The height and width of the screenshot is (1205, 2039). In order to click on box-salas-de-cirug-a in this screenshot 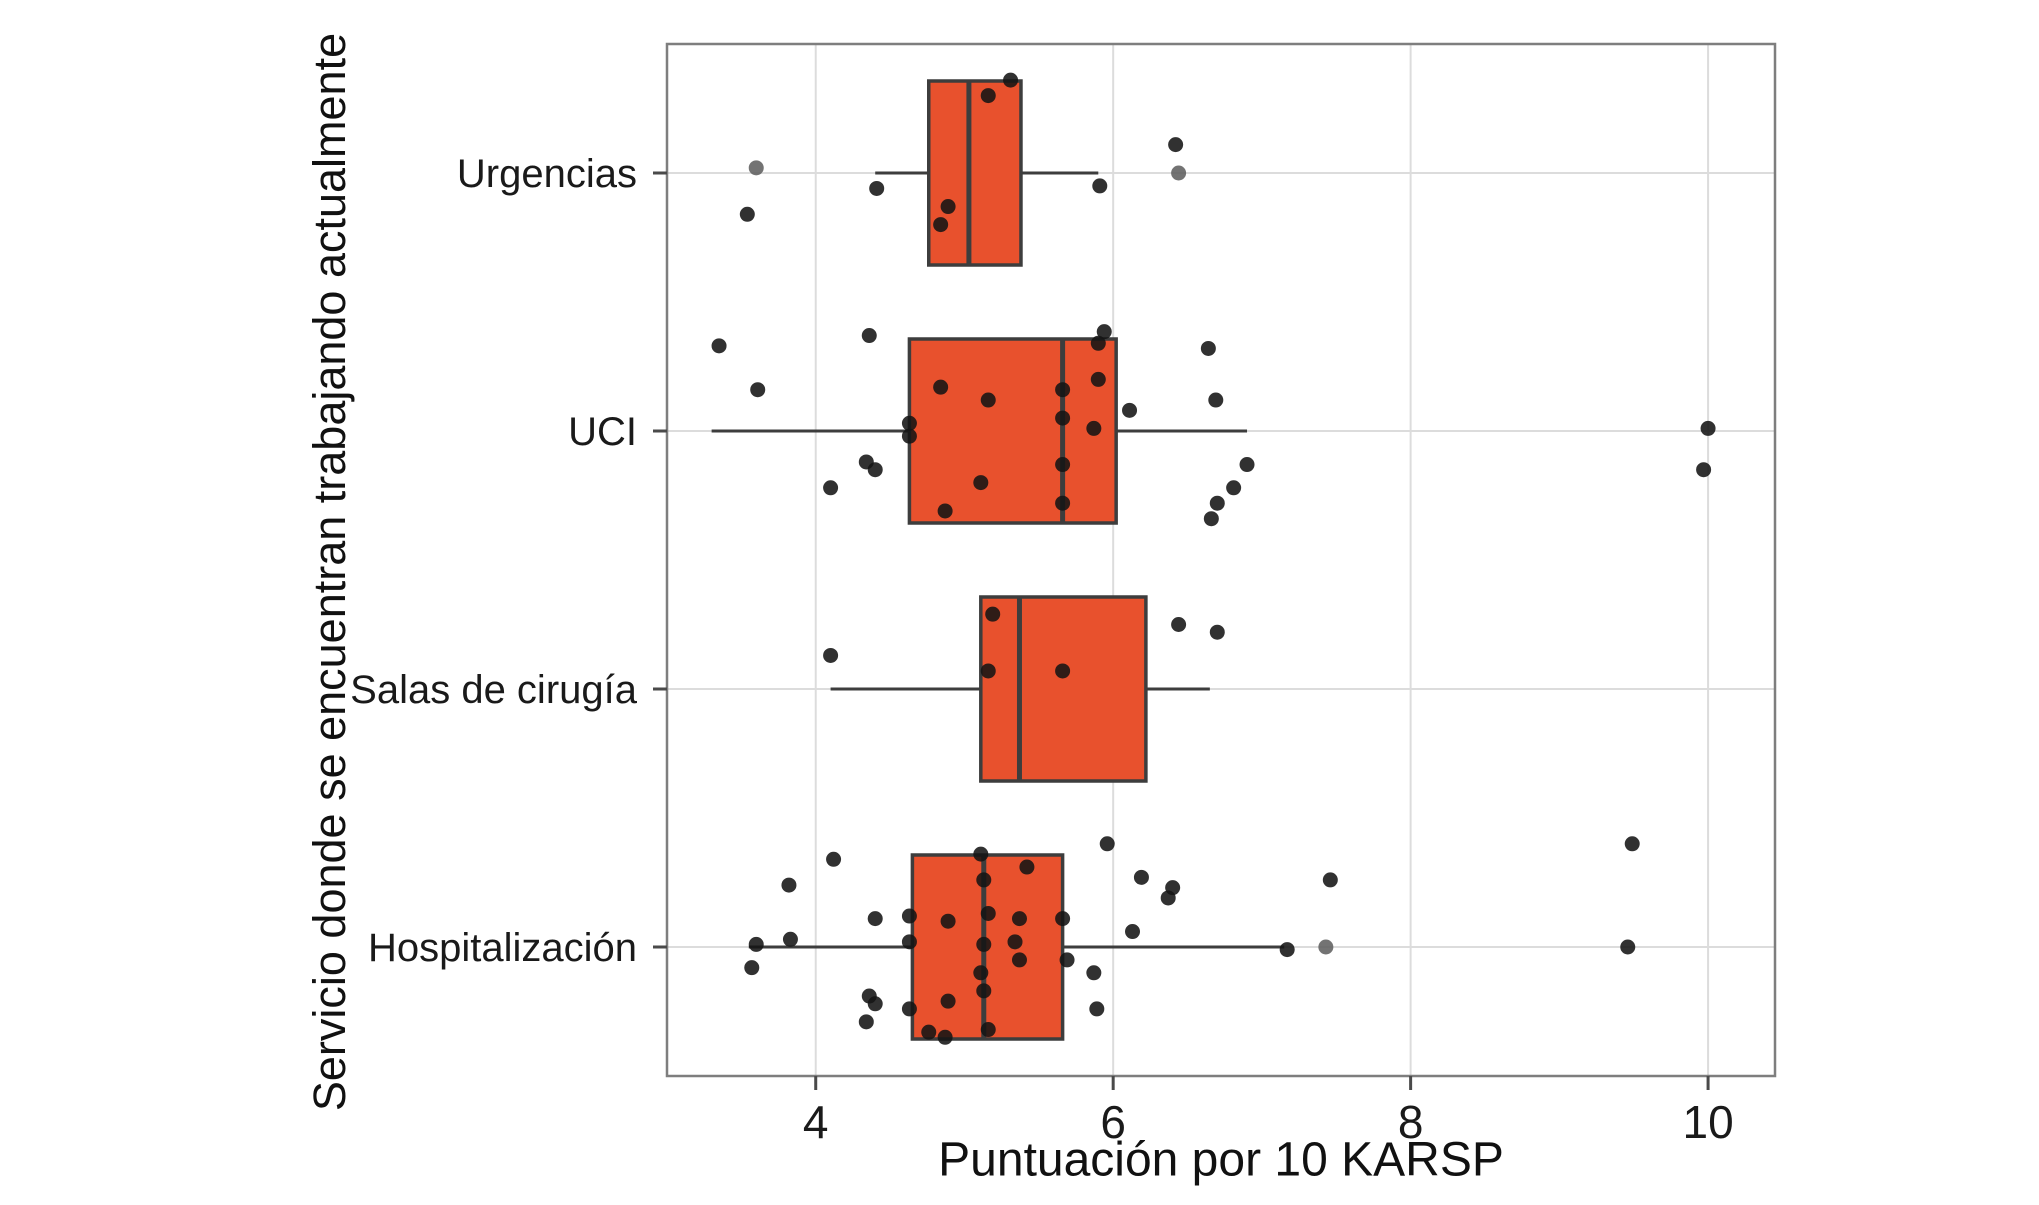, I will do `click(1063, 689)`.